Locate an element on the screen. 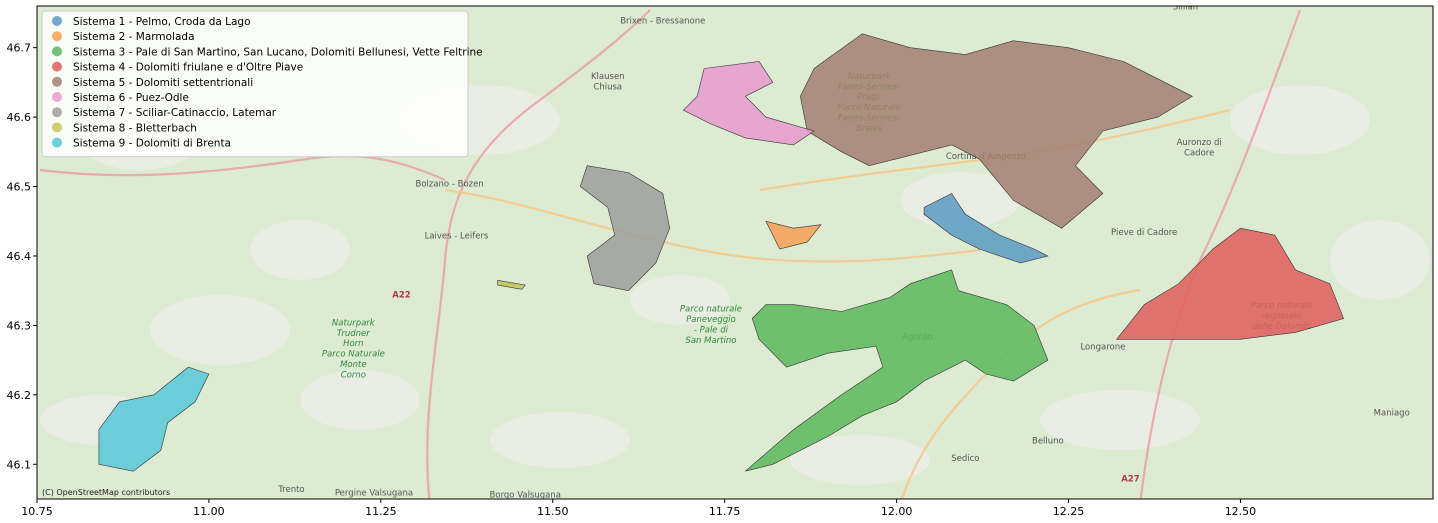 The width and height of the screenshot is (1438, 523). y-tick: 46.2 is located at coordinates (22, 395).